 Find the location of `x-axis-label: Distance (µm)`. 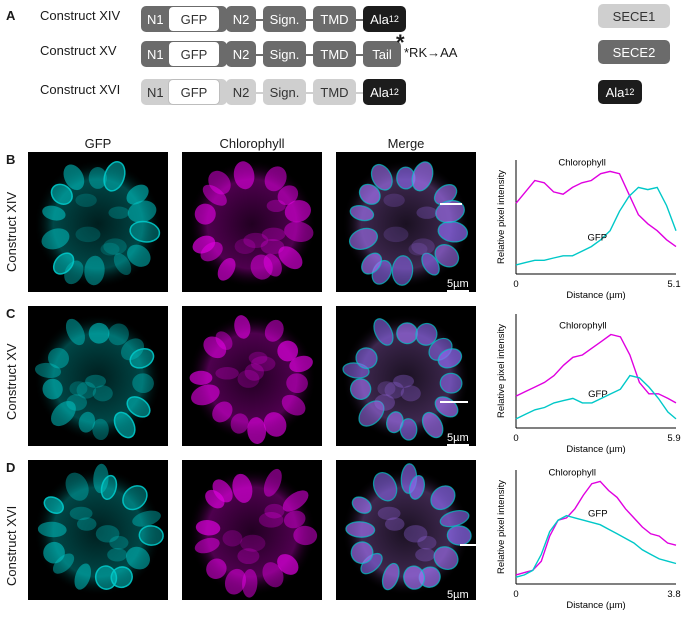

x-axis-label: Distance (µm) is located at coordinates (595, 605).